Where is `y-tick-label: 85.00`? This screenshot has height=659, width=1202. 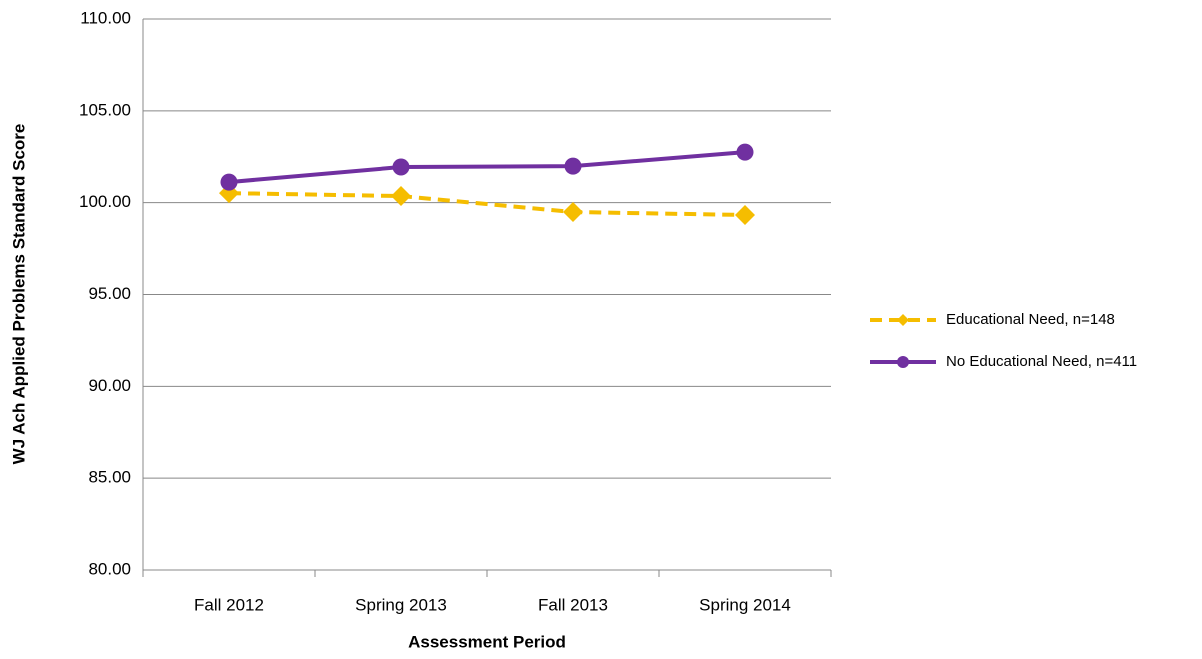 y-tick-label: 85.00 is located at coordinates (109, 477).